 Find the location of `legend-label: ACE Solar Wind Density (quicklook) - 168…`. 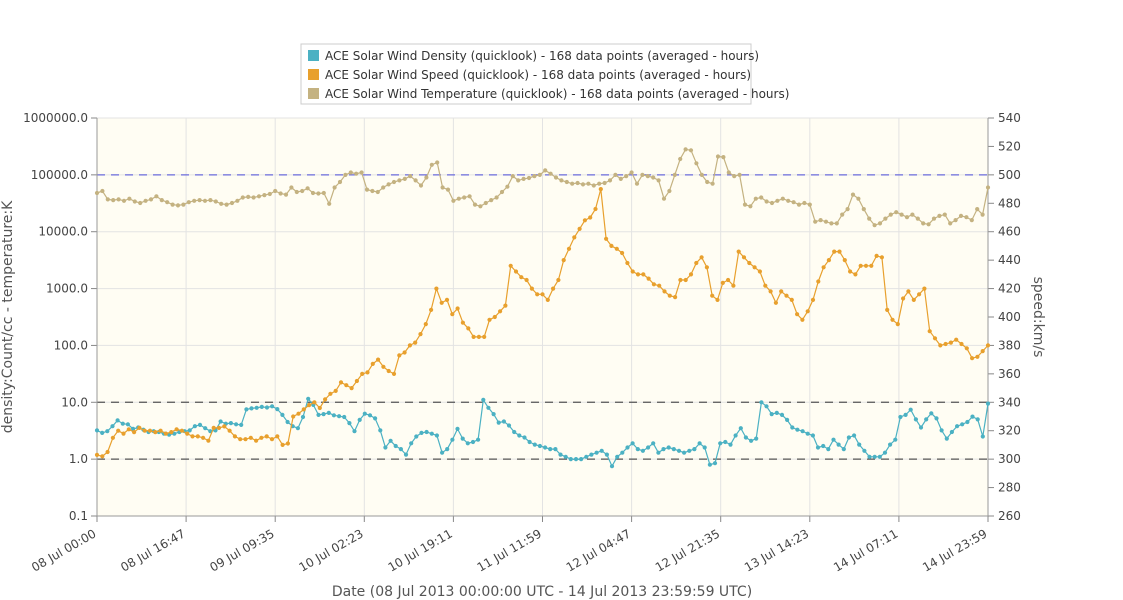

legend-label: ACE Solar Wind Density (quicklook) - 168… is located at coordinates (542, 56).